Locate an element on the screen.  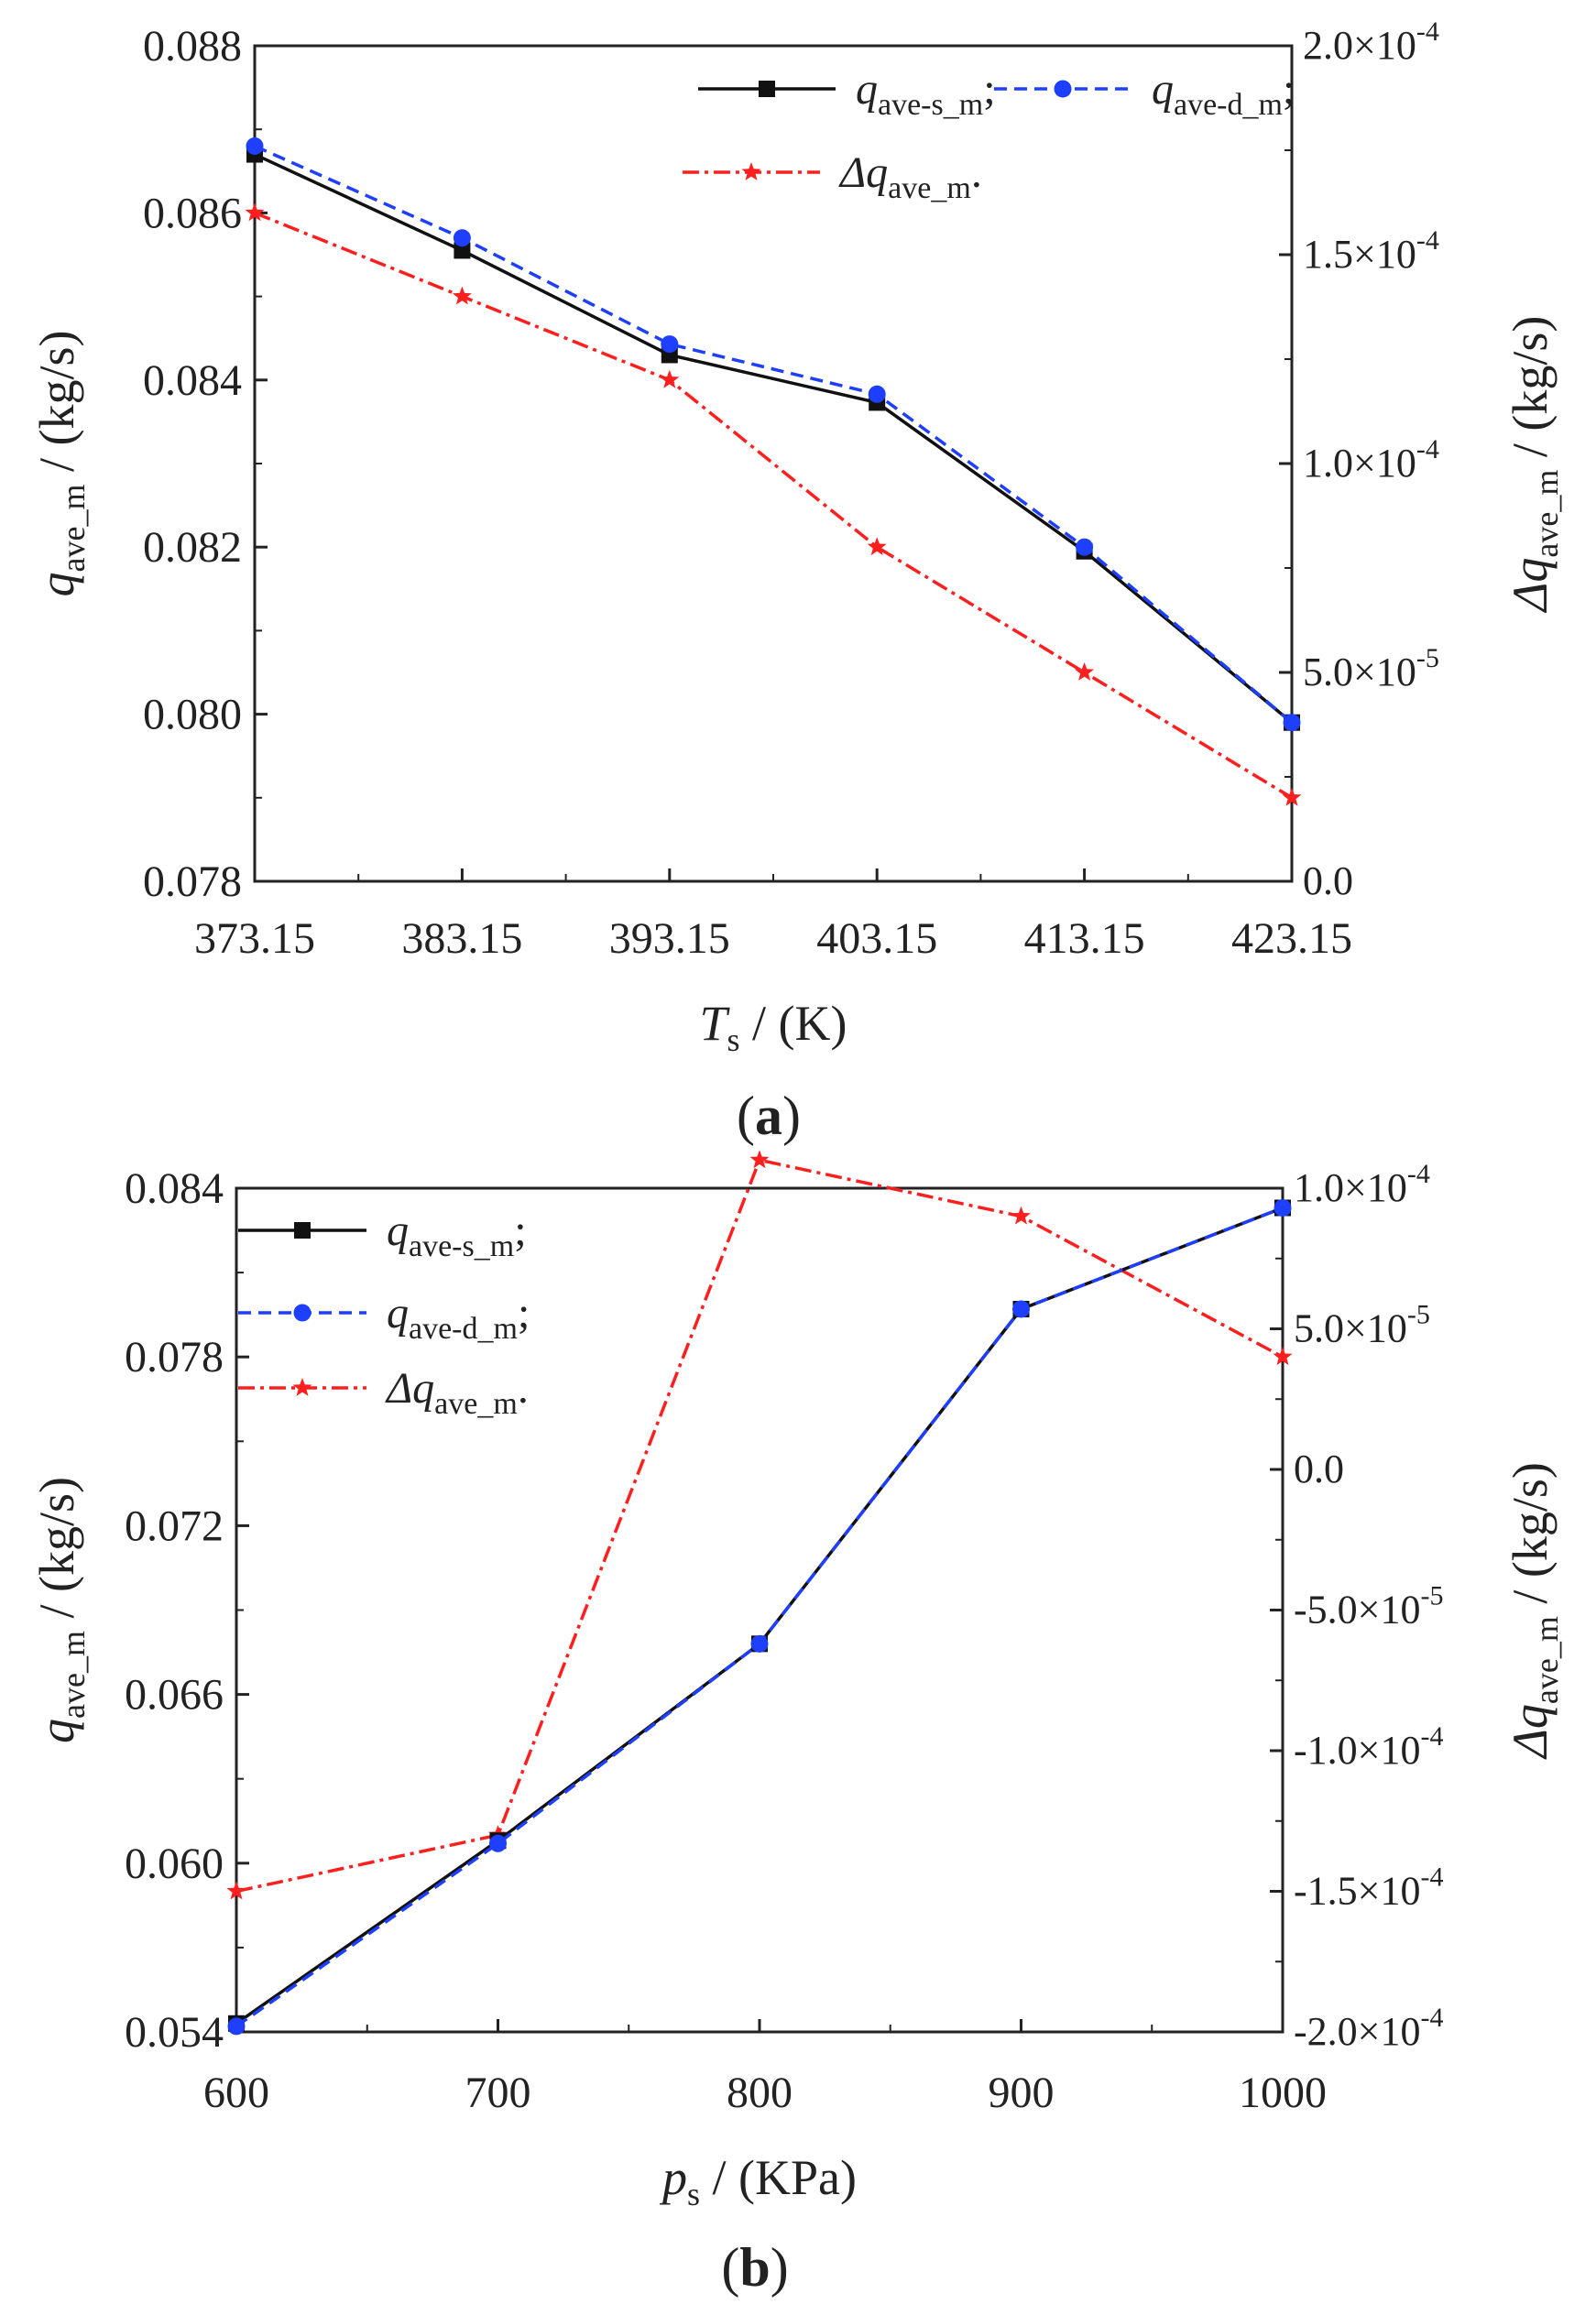
y-tick-label: 0.086 is located at coordinates (192, 213).